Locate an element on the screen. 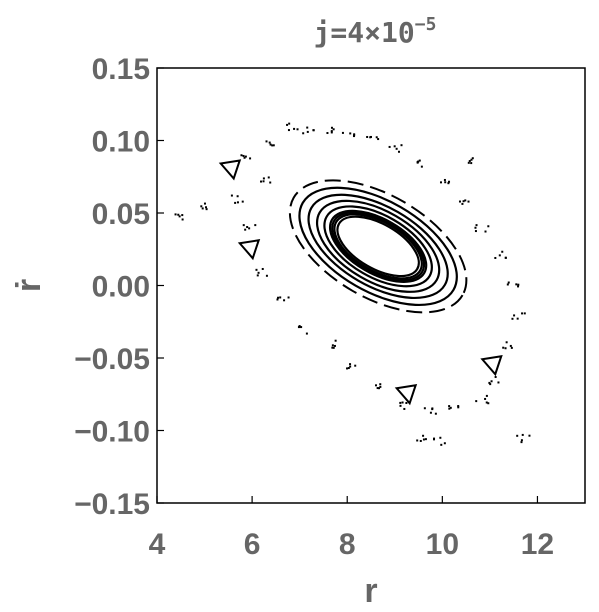 This screenshot has width=599, height=612. y-tick-label: 0.00 is located at coordinates (121, 287).